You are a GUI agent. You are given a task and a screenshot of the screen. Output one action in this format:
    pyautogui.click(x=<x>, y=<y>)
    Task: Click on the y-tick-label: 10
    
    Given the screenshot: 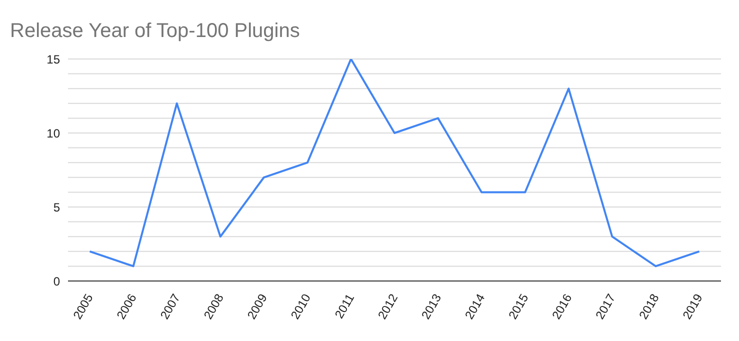 What is the action you would take?
    pyautogui.click(x=53, y=133)
    